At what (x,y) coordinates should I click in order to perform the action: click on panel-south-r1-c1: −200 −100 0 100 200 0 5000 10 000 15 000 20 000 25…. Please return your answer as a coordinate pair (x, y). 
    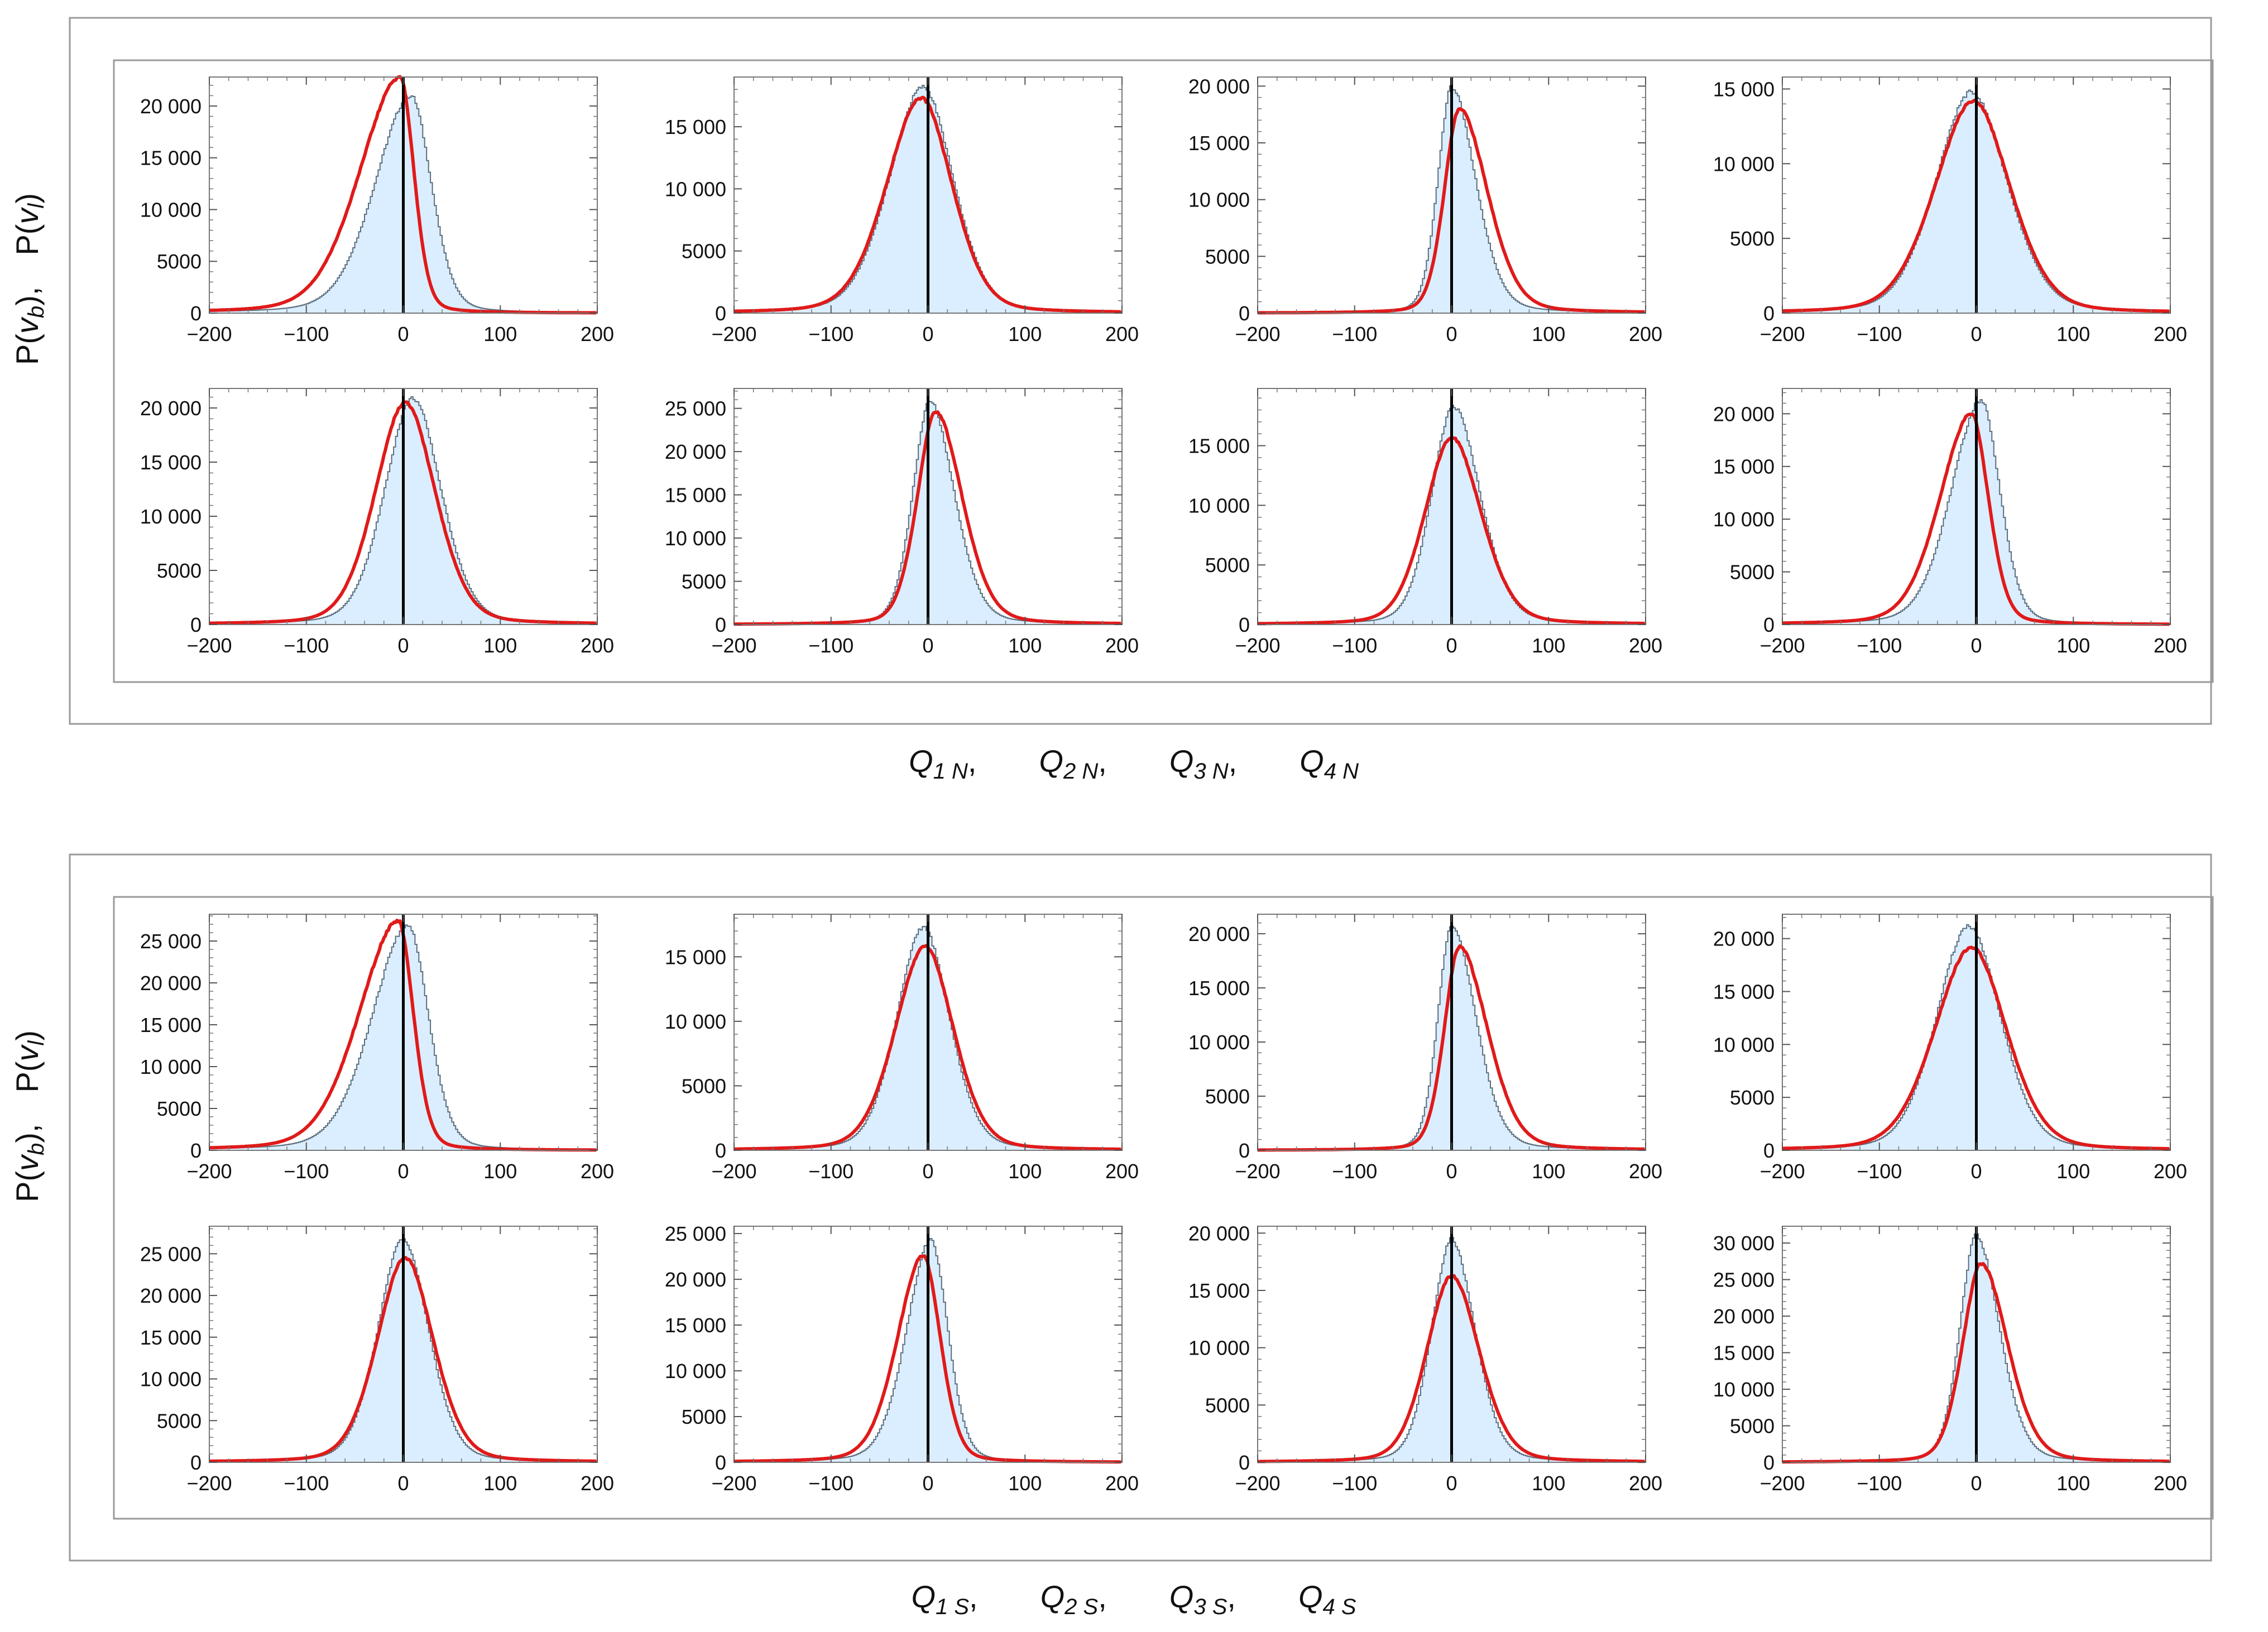
    Looking at the image, I should click on (902, 1359).